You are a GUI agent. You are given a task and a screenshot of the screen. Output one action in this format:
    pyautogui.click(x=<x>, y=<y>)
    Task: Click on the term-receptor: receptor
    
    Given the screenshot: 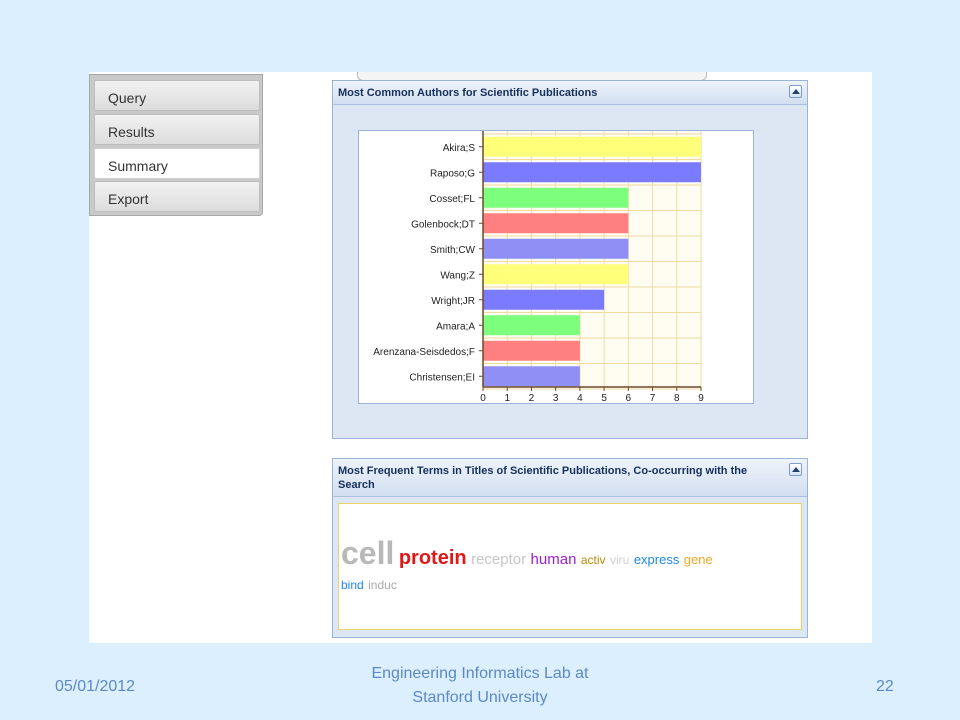 What is the action you would take?
    pyautogui.click(x=499, y=559)
    